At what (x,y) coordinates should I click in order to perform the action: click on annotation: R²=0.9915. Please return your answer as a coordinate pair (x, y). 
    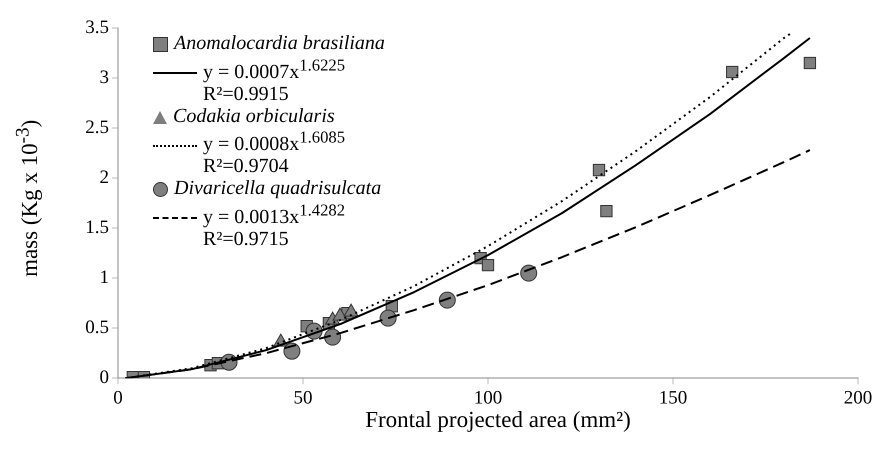
    Looking at the image, I should click on (246, 93).